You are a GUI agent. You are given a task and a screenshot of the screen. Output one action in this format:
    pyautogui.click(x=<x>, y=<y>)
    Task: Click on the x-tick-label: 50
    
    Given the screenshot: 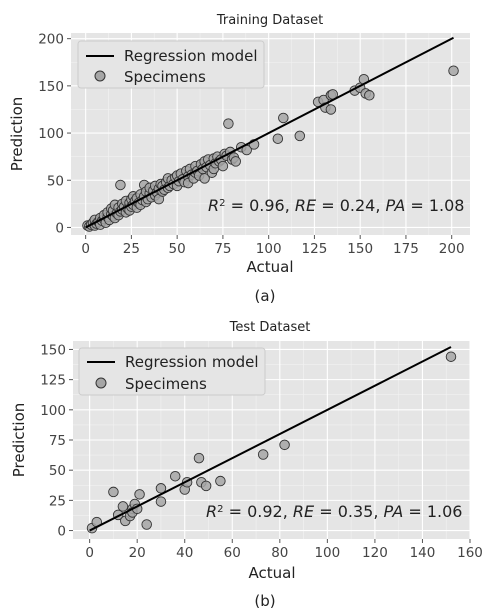 What is the action you would take?
    pyautogui.click(x=177, y=249)
    